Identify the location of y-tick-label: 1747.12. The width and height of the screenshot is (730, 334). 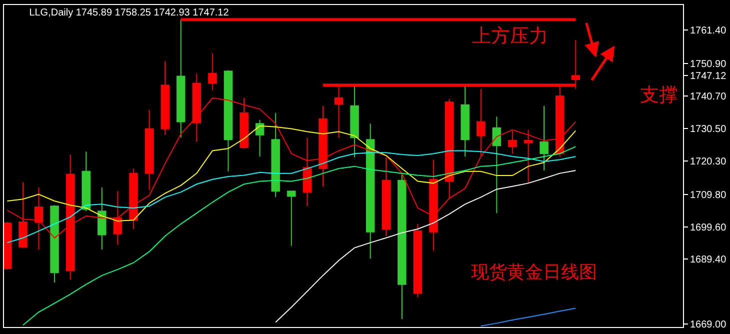
(708, 76).